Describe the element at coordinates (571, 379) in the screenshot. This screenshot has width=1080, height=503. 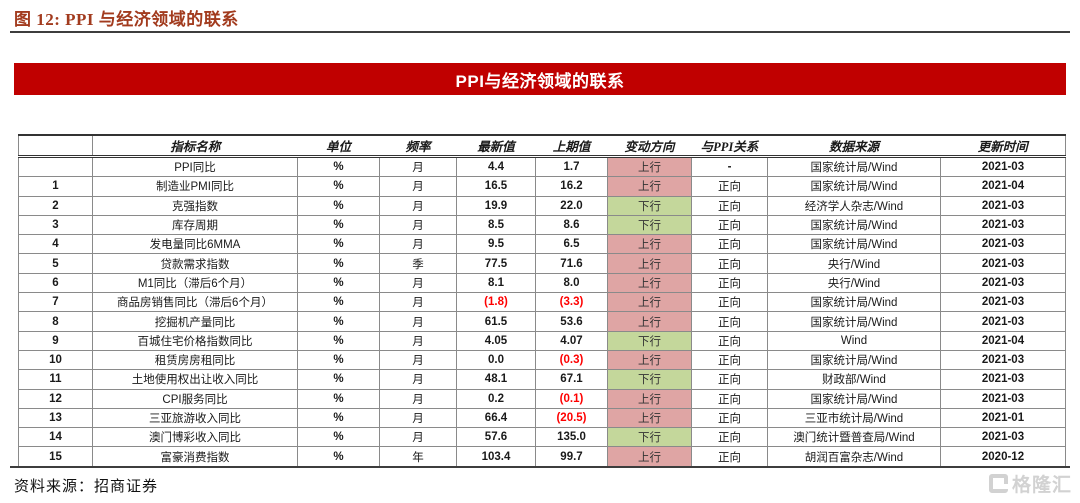
I see `cell-previous-value: 67.1` at that location.